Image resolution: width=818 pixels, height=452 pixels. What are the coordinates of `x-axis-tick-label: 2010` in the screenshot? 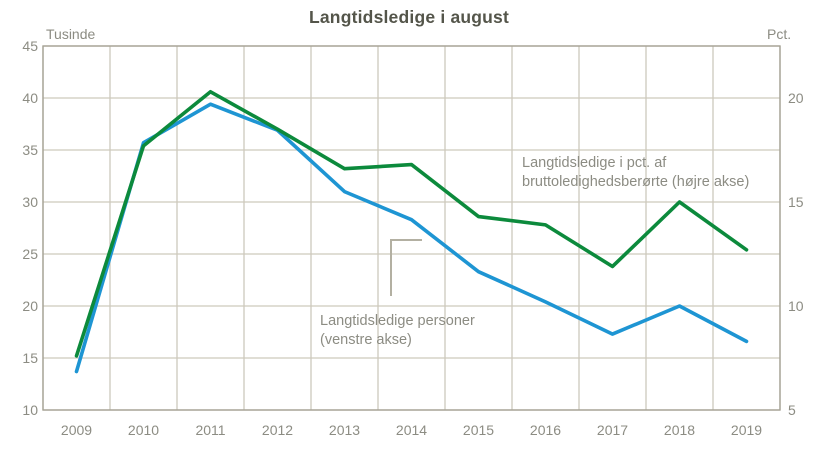 It's located at (143, 430).